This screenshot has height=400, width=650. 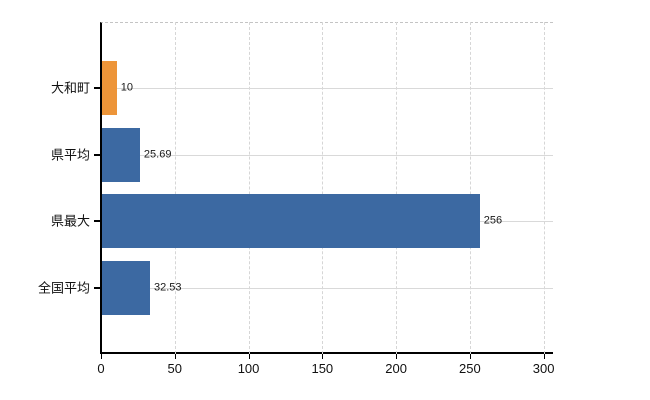 I want to click on category-label: 大和町, so click(x=70, y=88).